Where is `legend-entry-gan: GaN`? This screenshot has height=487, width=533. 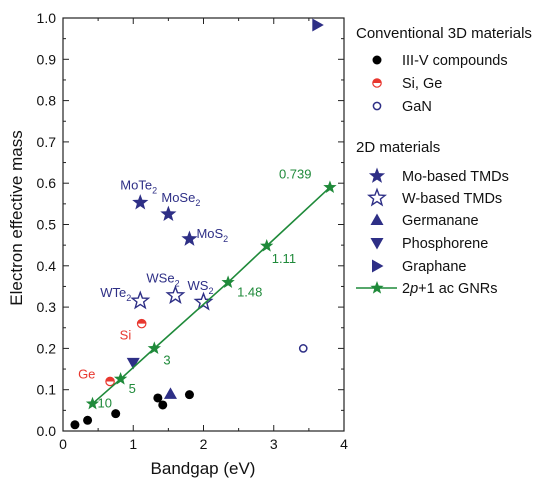
legend-entry-gan: GaN is located at coordinates (402, 107).